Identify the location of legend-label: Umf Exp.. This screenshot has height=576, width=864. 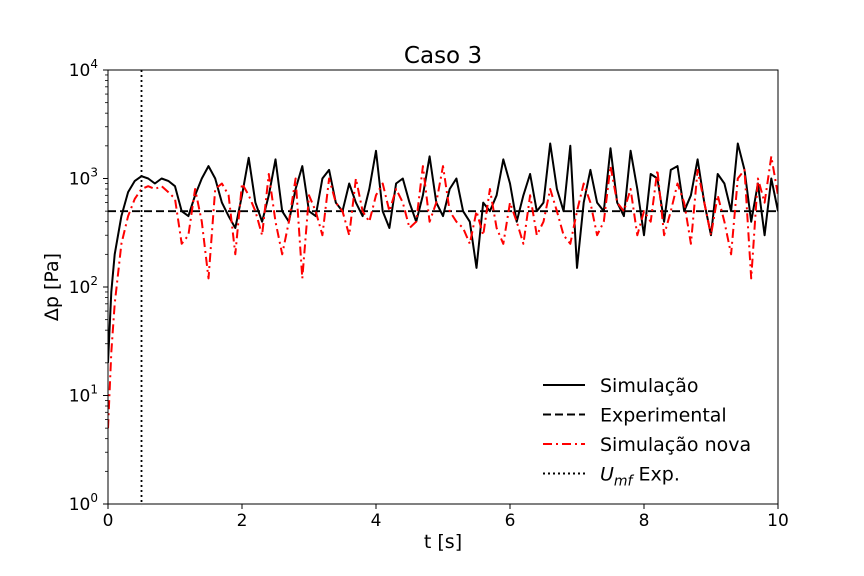
(640, 477).